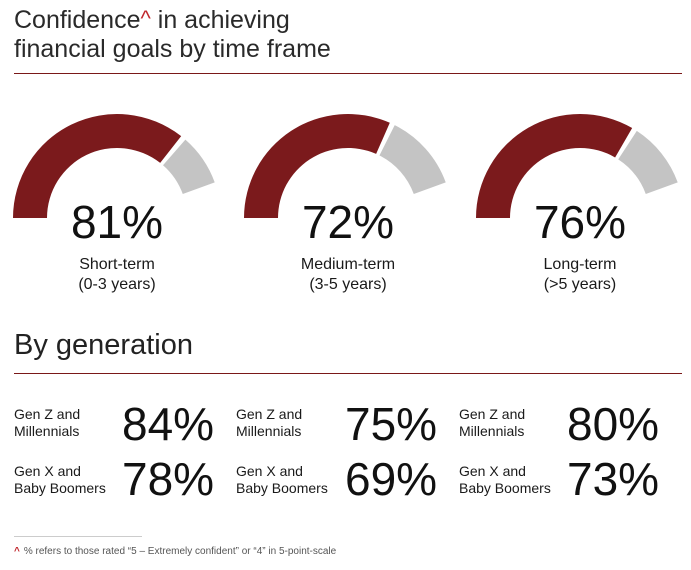  What do you see at coordinates (348, 373) in the screenshot?
I see `section-divider` at bounding box center [348, 373].